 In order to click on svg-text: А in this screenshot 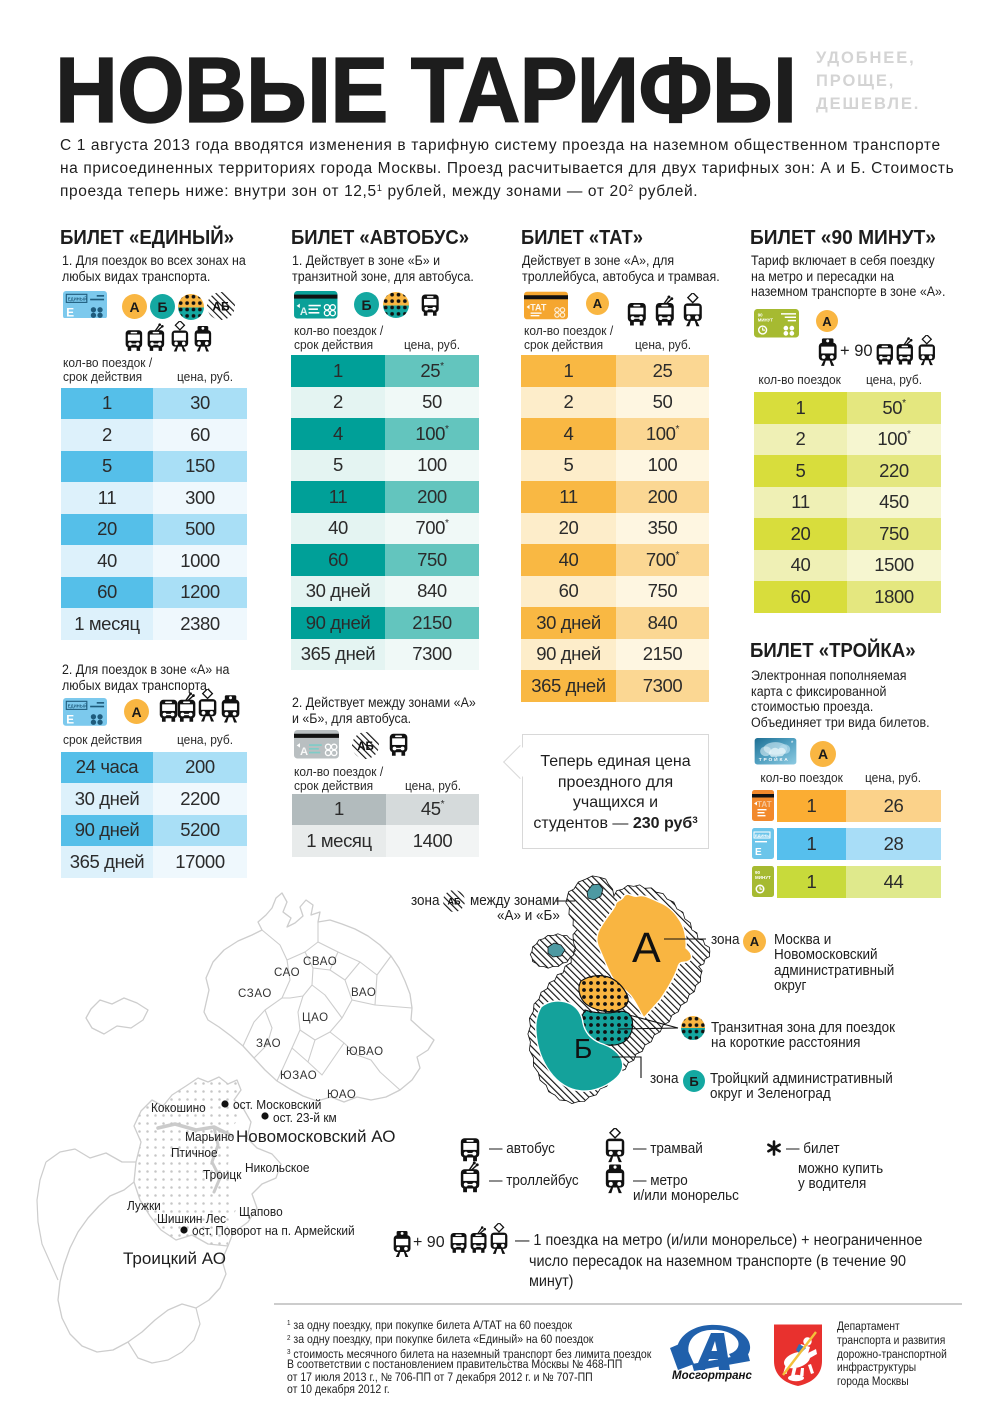, I will do `click(646, 948)`.